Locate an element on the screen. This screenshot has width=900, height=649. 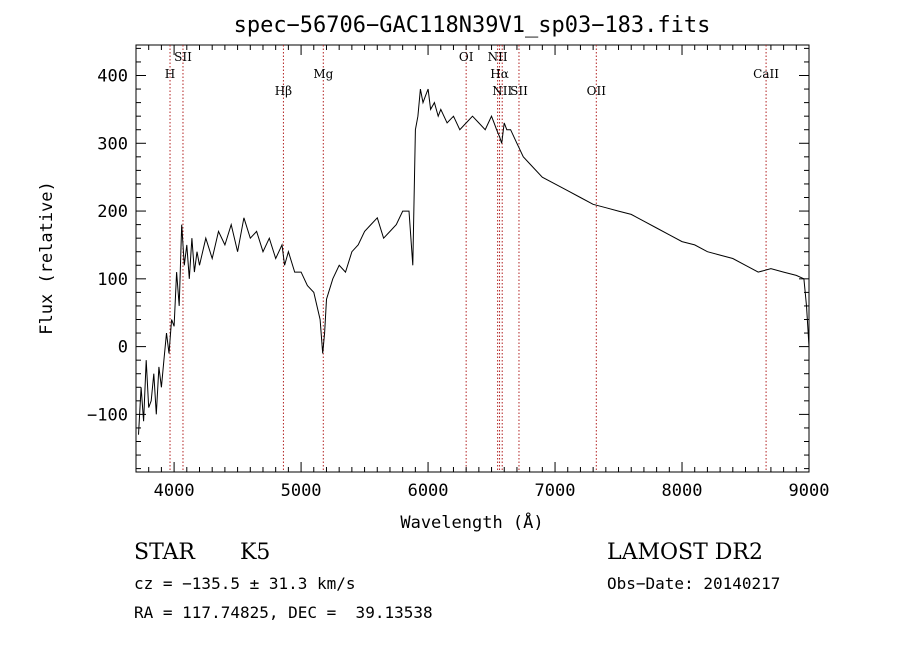
object-class: STAR is located at coordinates (164, 552).